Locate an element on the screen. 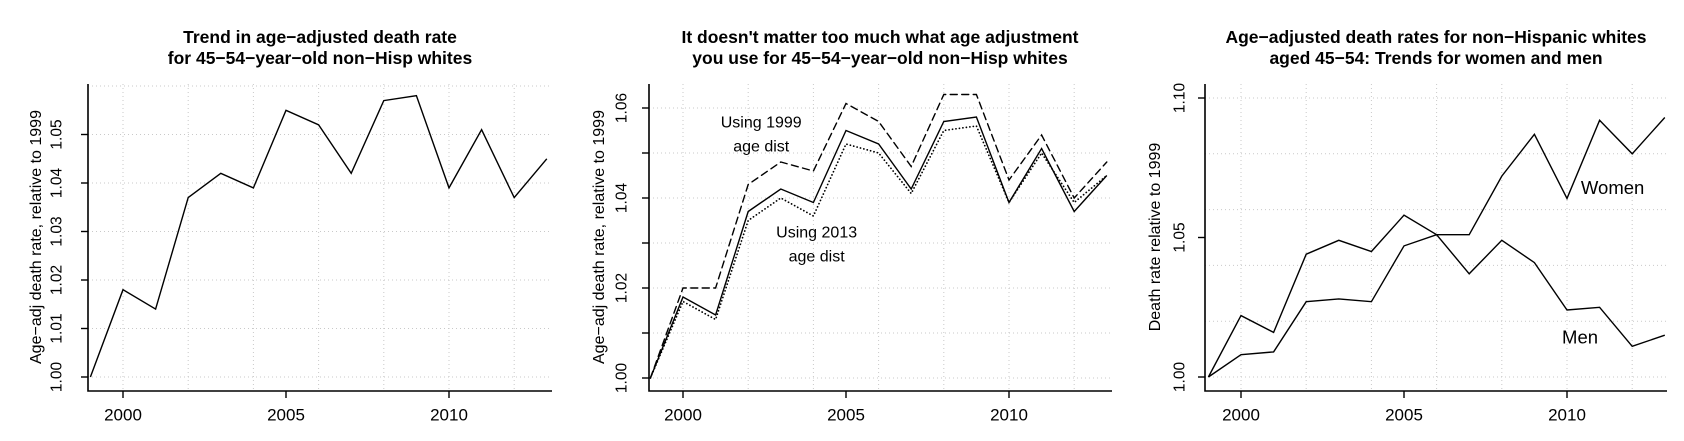 The image size is (1684, 441). y-tick-label: 1.01 is located at coordinates (57, 328).